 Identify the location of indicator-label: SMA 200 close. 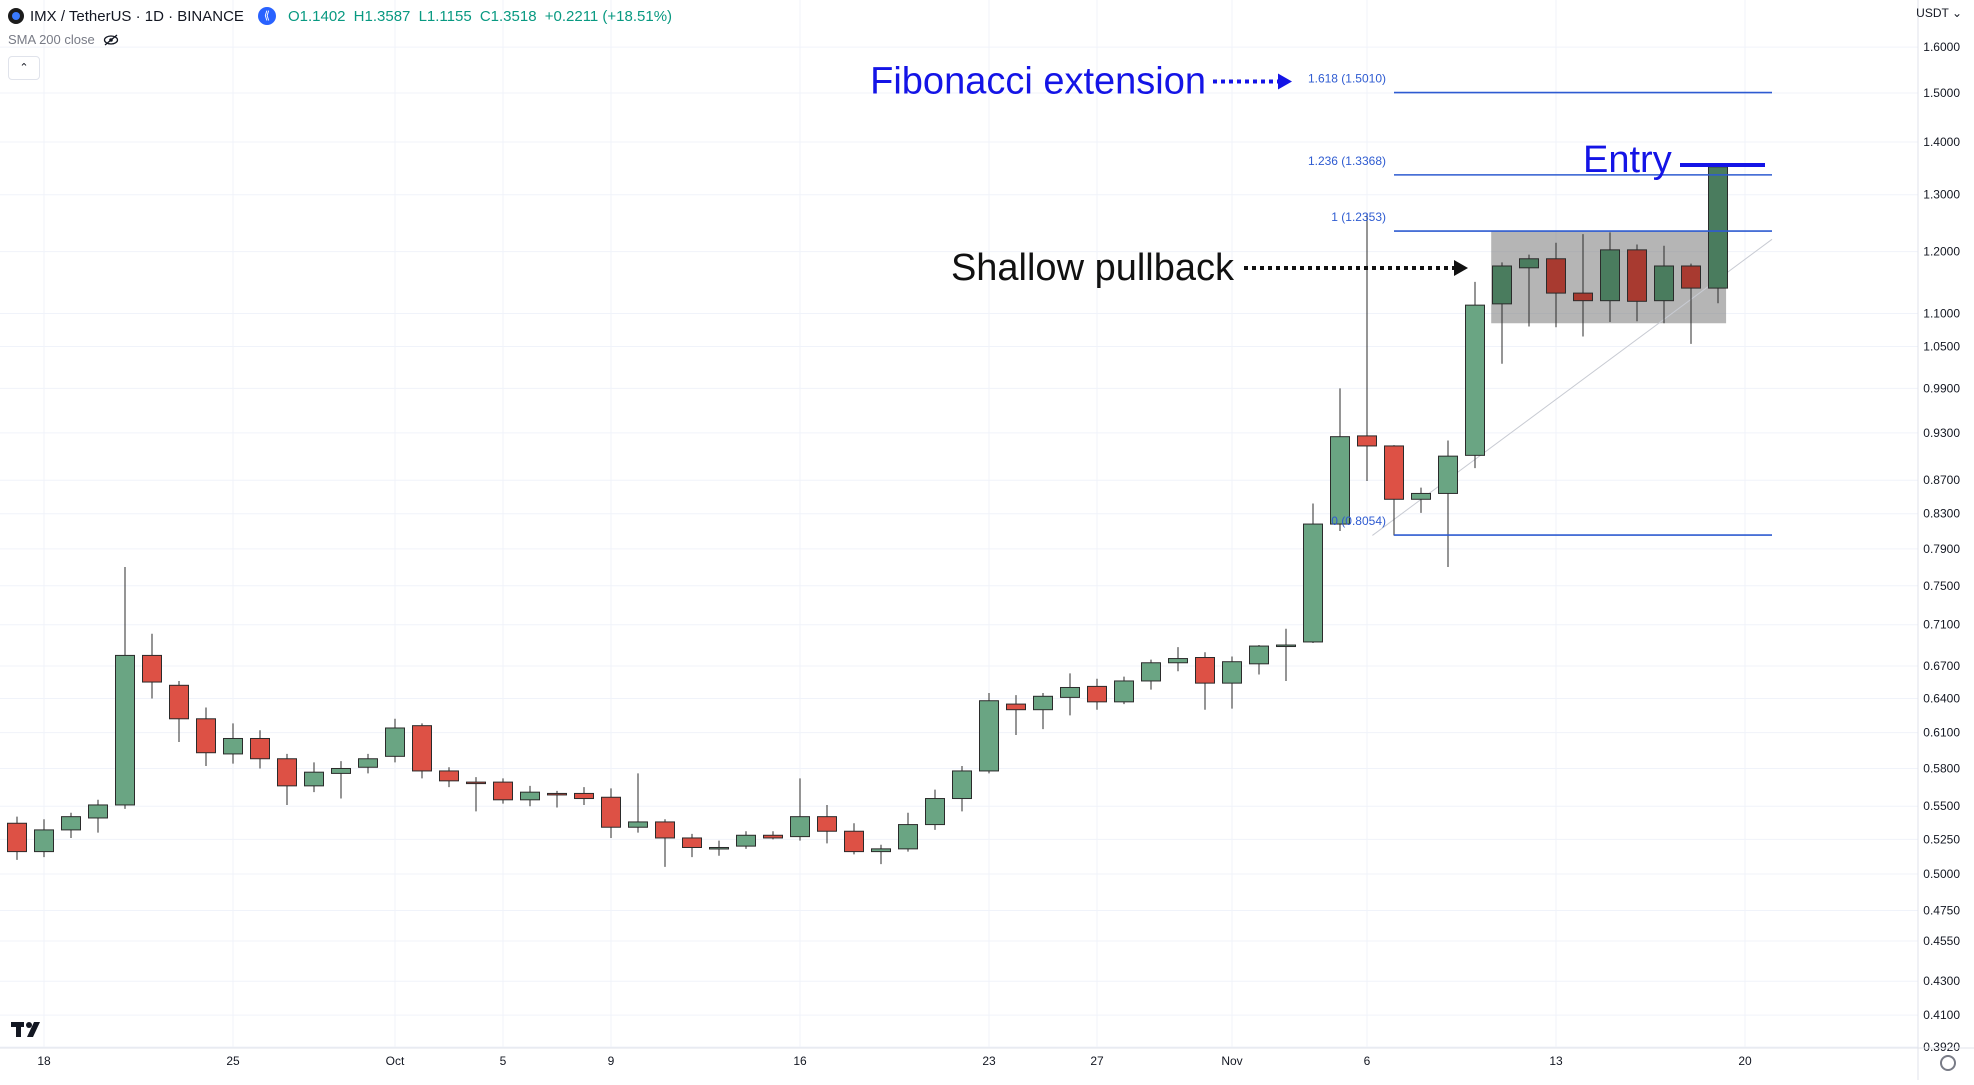
(51, 39).